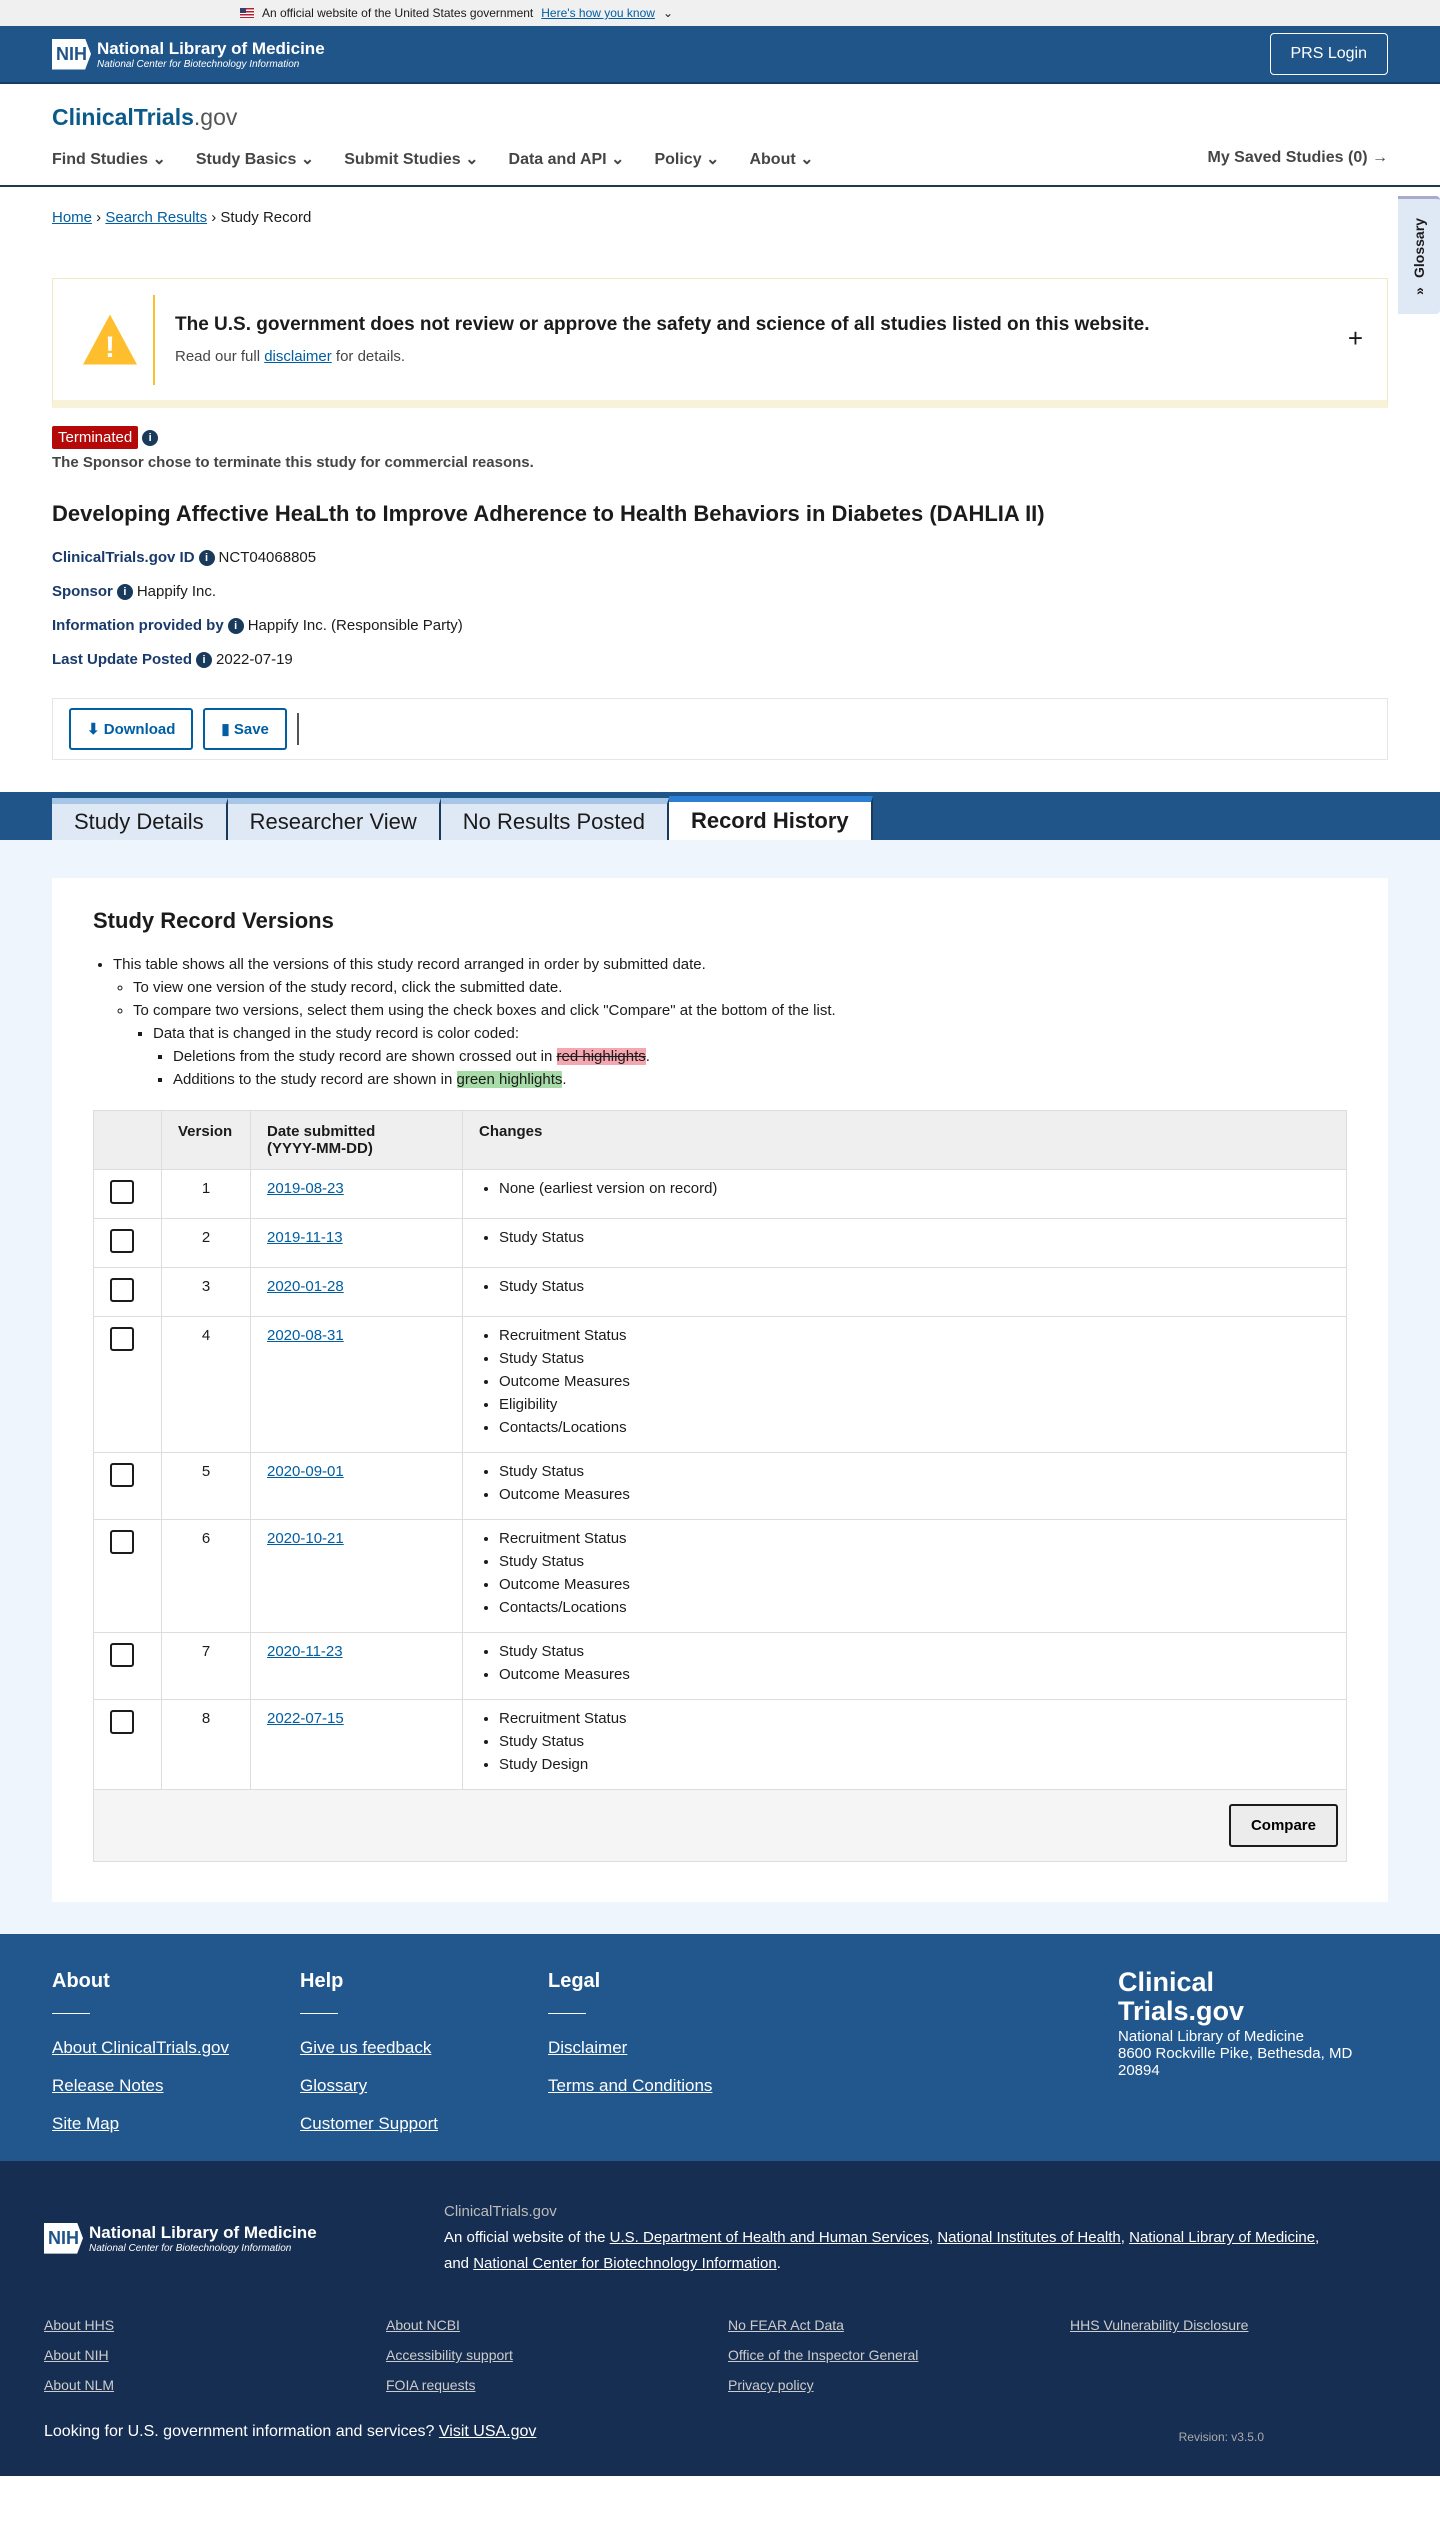 Image resolution: width=1440 pixels, height=2525 pixels. What do you see at coordinates (1355, 338) in the screenshot?
I see `expand-plus-icon: +` at bounding box center [1355, 338].